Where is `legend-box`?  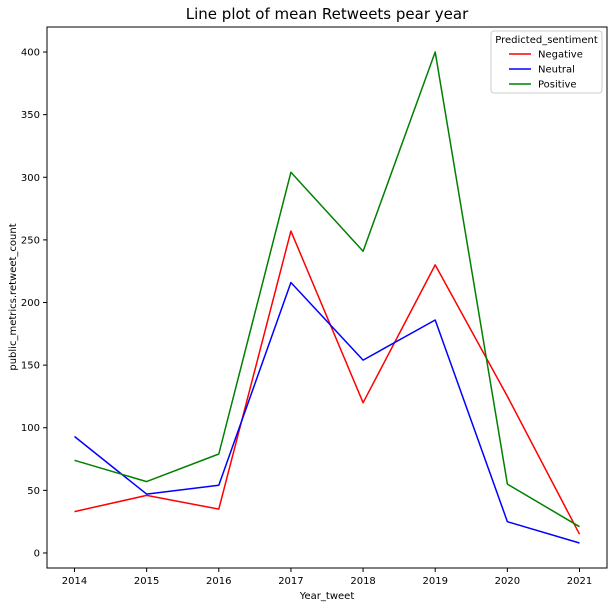
legend-box is located at coordinates (546, 62).